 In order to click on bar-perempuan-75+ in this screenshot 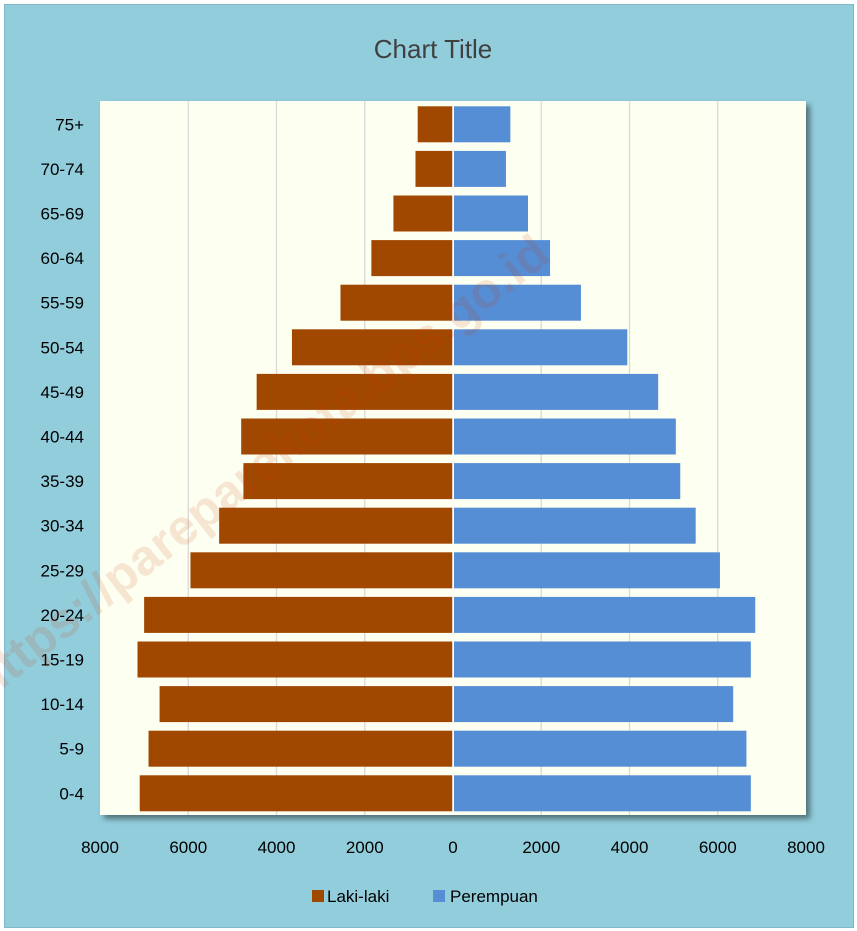, I will do `click(482, 124)`.